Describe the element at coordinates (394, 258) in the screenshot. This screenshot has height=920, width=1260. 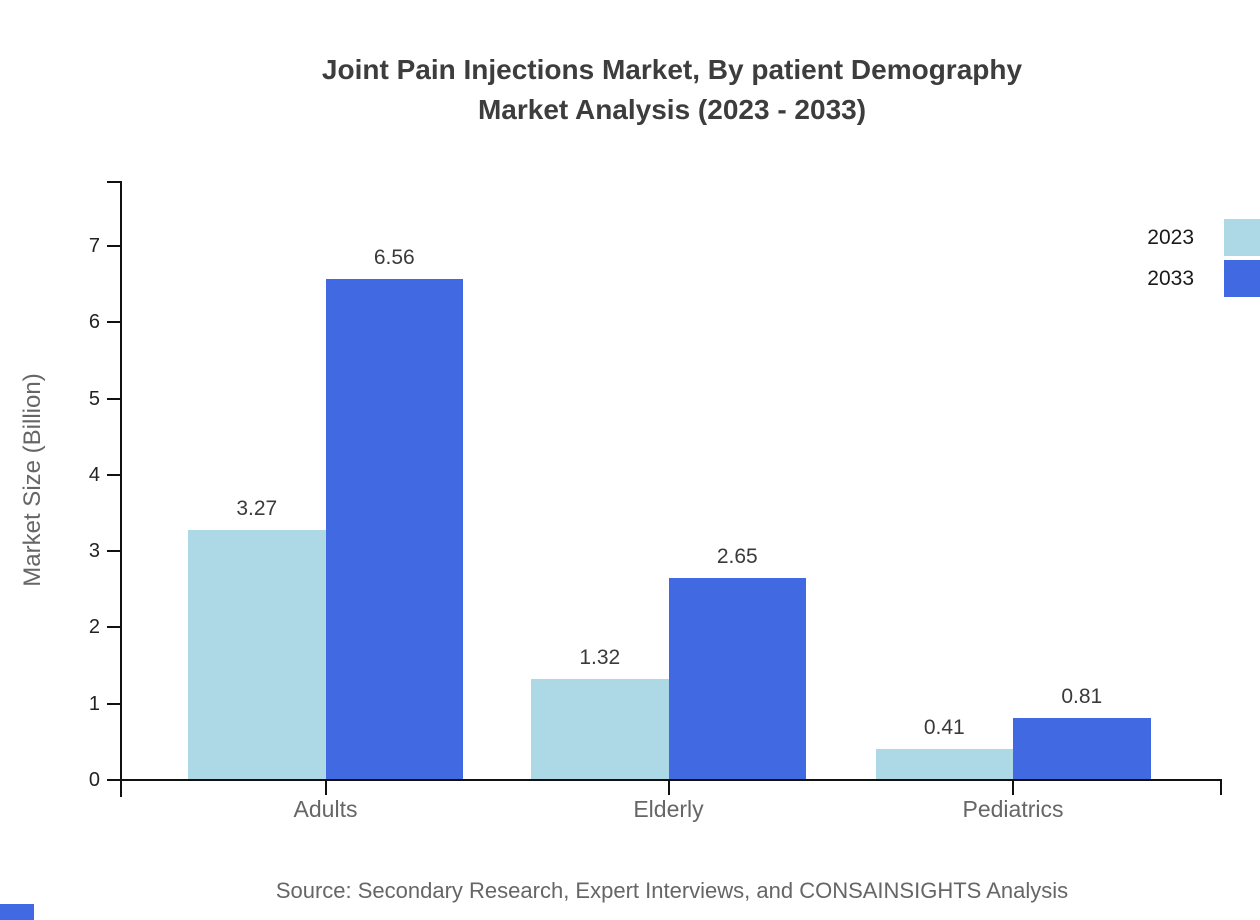
I see `value-label-2033-adults: 6.56` at that location.